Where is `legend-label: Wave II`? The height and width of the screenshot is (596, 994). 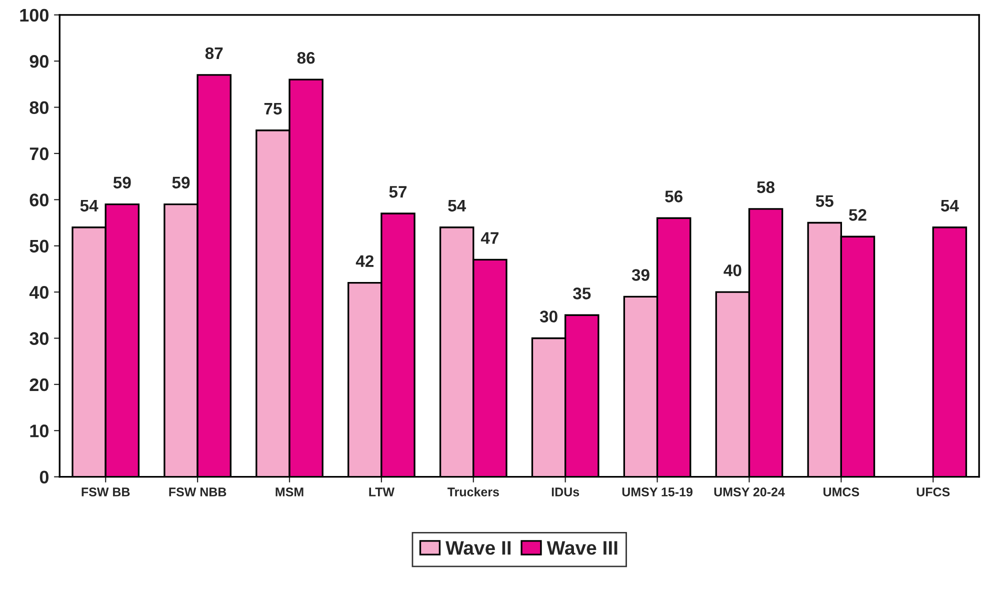
legend-label: Wave II is located at coordinates (478, 548).